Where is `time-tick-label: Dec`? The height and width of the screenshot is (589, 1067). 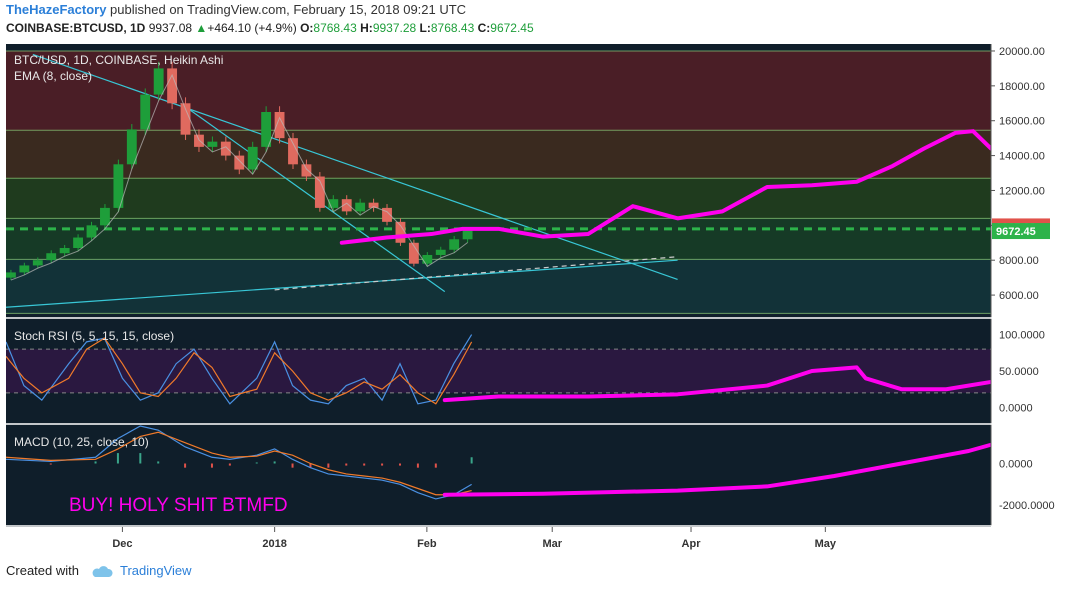 time-tick-label: Dec is located at coordinates (122, 544).